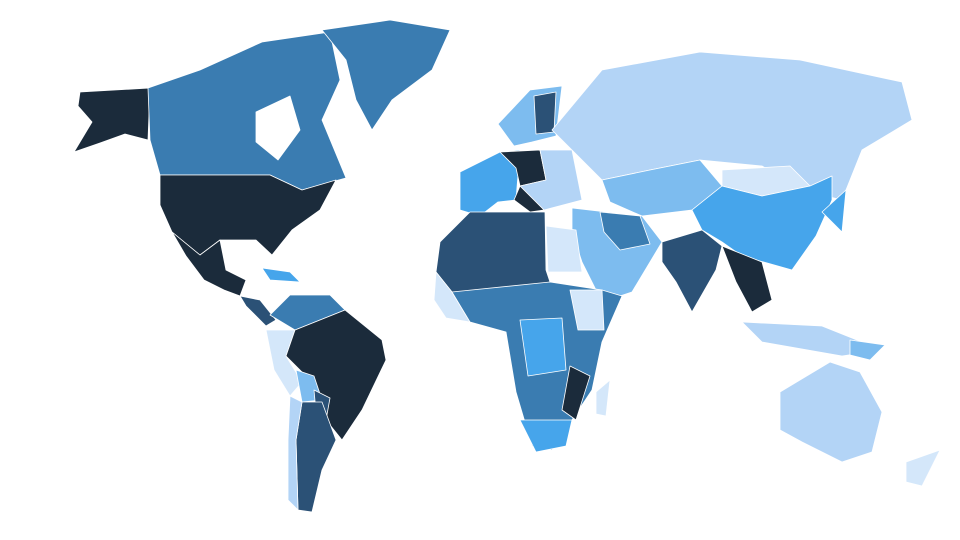  What do you see at coordinates (834, 211) in the screenshot?
I see `japan` at bounding box center [834, 211].